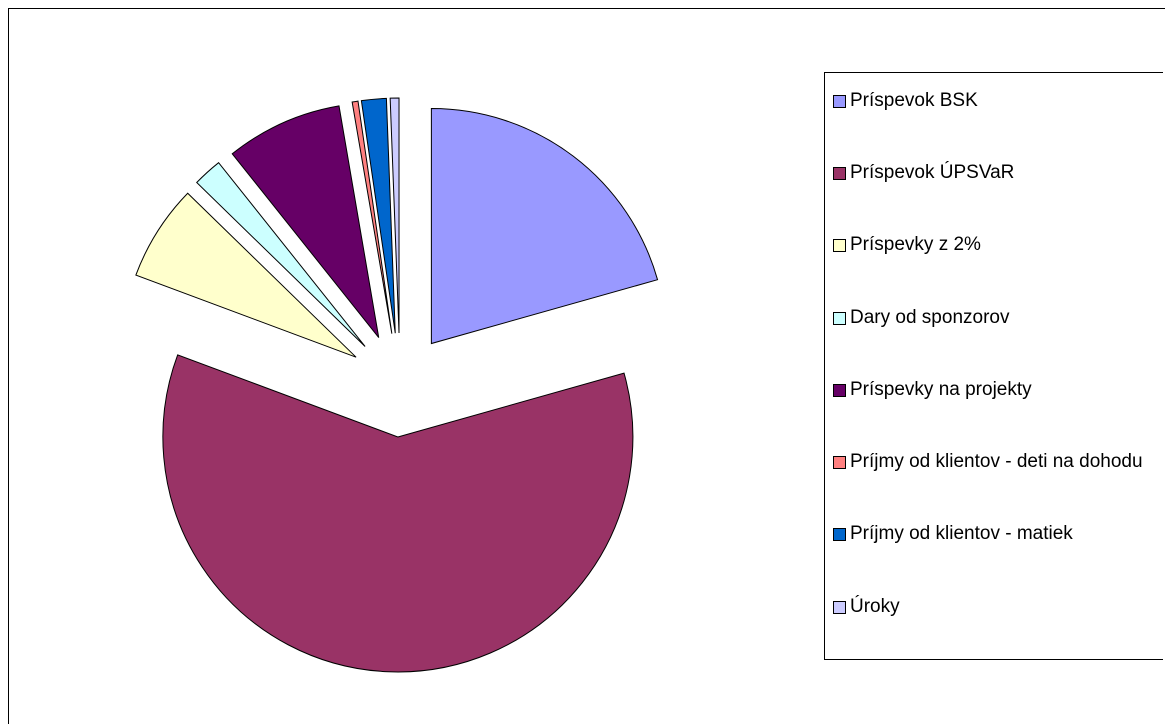 This screenshot has height=724, width=1165. I want to click on legend-label: Úroky, so click(875, 606).